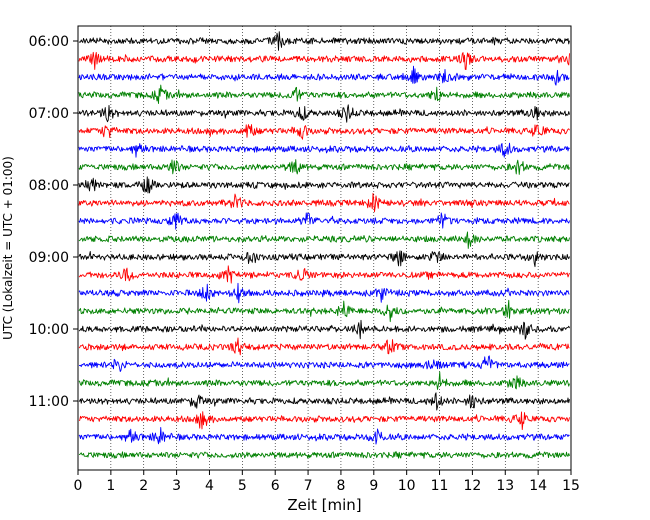 The image size is (650, 520). Describe the element at coordinates (49, 330) in the screenshot. I see `y-tick-label: 10:00` at that location.